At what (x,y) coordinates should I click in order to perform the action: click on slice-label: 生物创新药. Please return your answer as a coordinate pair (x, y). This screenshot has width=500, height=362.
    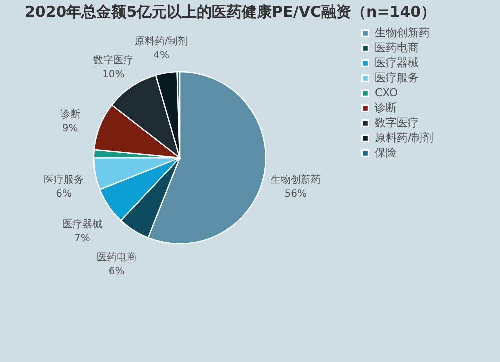
    Looking at the image, I should click on (295, 180).